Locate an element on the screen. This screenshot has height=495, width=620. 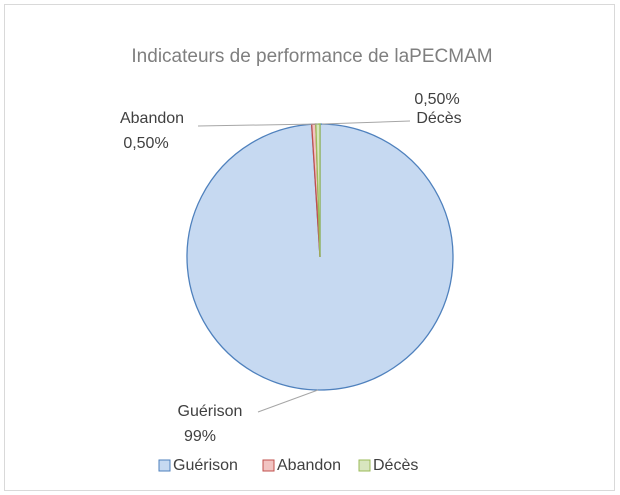
legend-label: Décès is located at coordinates (395, 465).